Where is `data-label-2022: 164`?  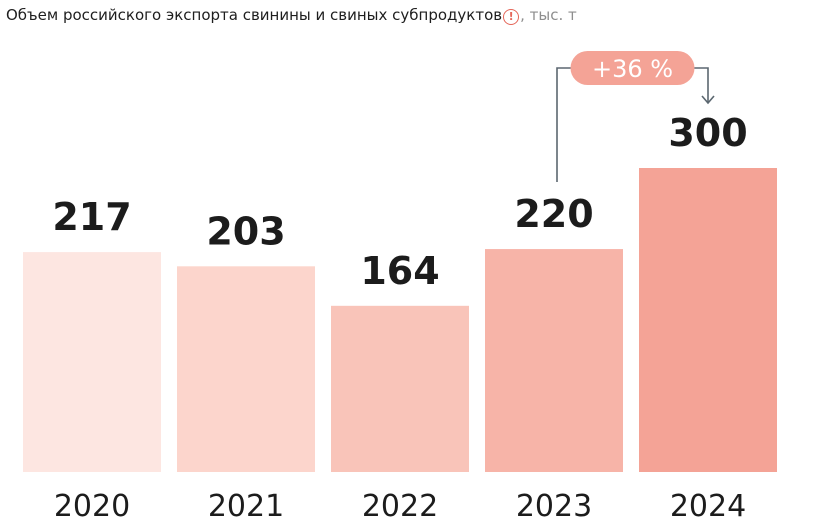 data-label-2022: 164 is located at coordinates (399, 271).